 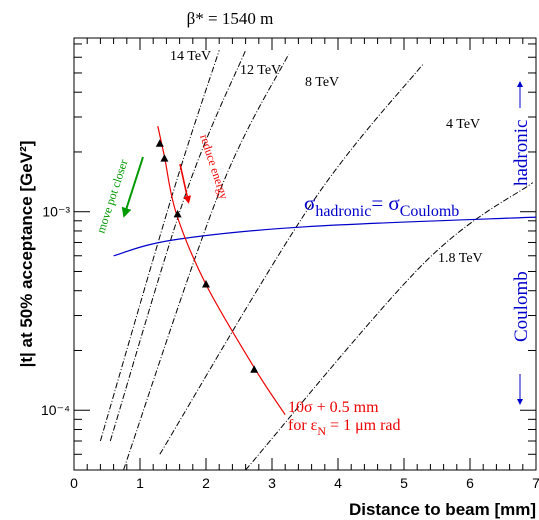 What do you see at coordinates (206, 483) in the screenshot?
I see `x-tick-label: 2` at bounding box center [206, 483].